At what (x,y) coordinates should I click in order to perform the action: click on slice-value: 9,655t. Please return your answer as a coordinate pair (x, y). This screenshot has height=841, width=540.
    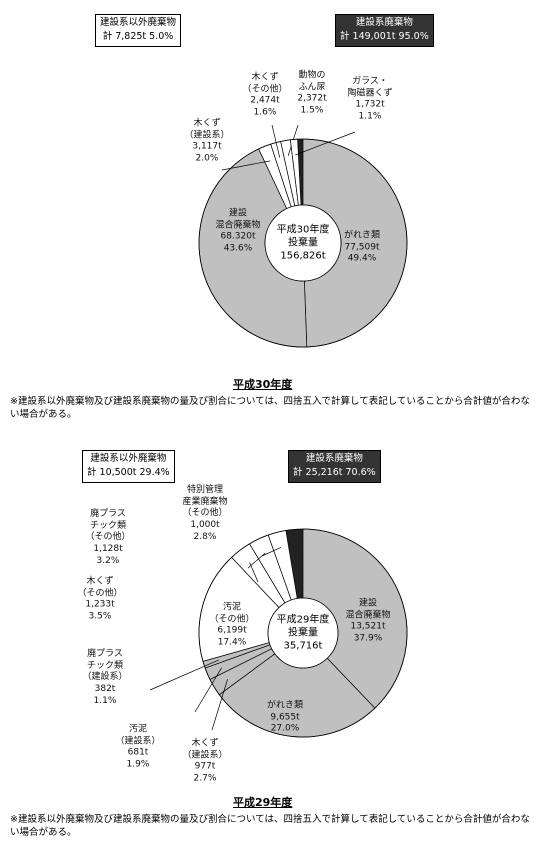
    Looking at the image, I should click on (285, 717).